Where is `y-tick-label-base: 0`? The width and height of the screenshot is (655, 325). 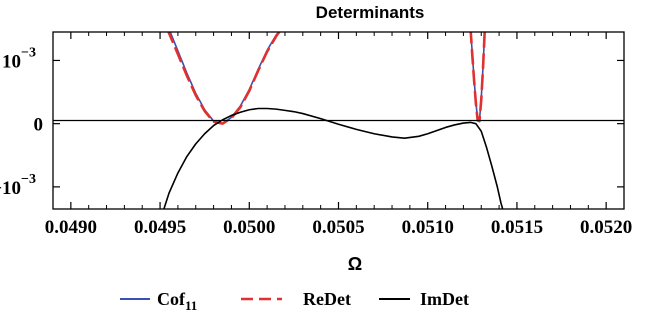
y-tick-label-base: 0 is located at coordinates (39, 125).